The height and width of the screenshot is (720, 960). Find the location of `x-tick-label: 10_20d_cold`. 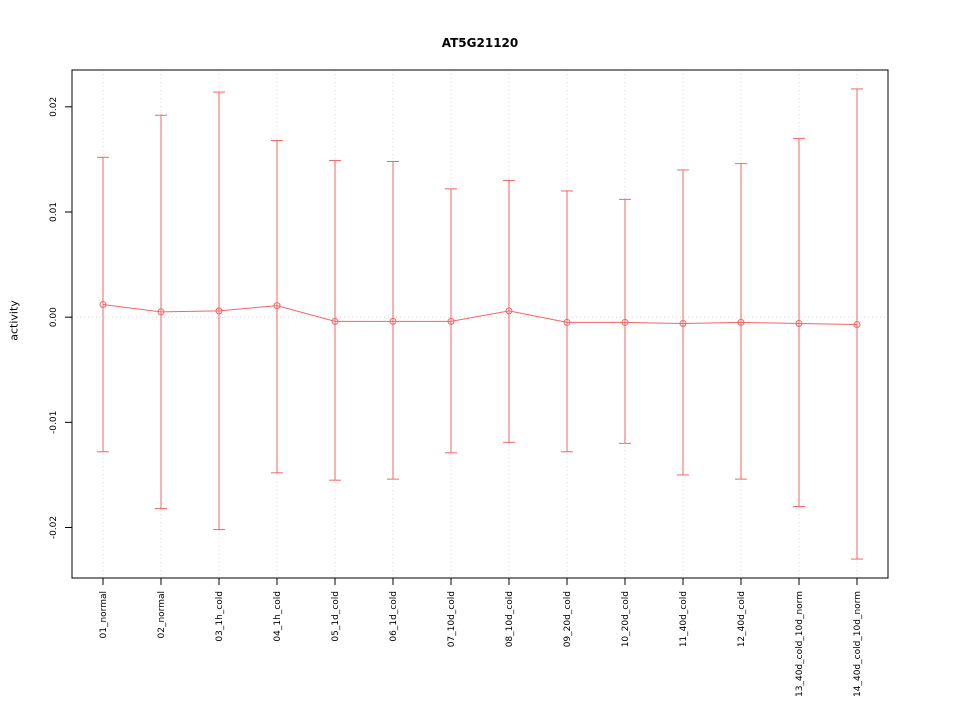

x-tick-label: 10_20d_cold is located at coordinates (626, 619).